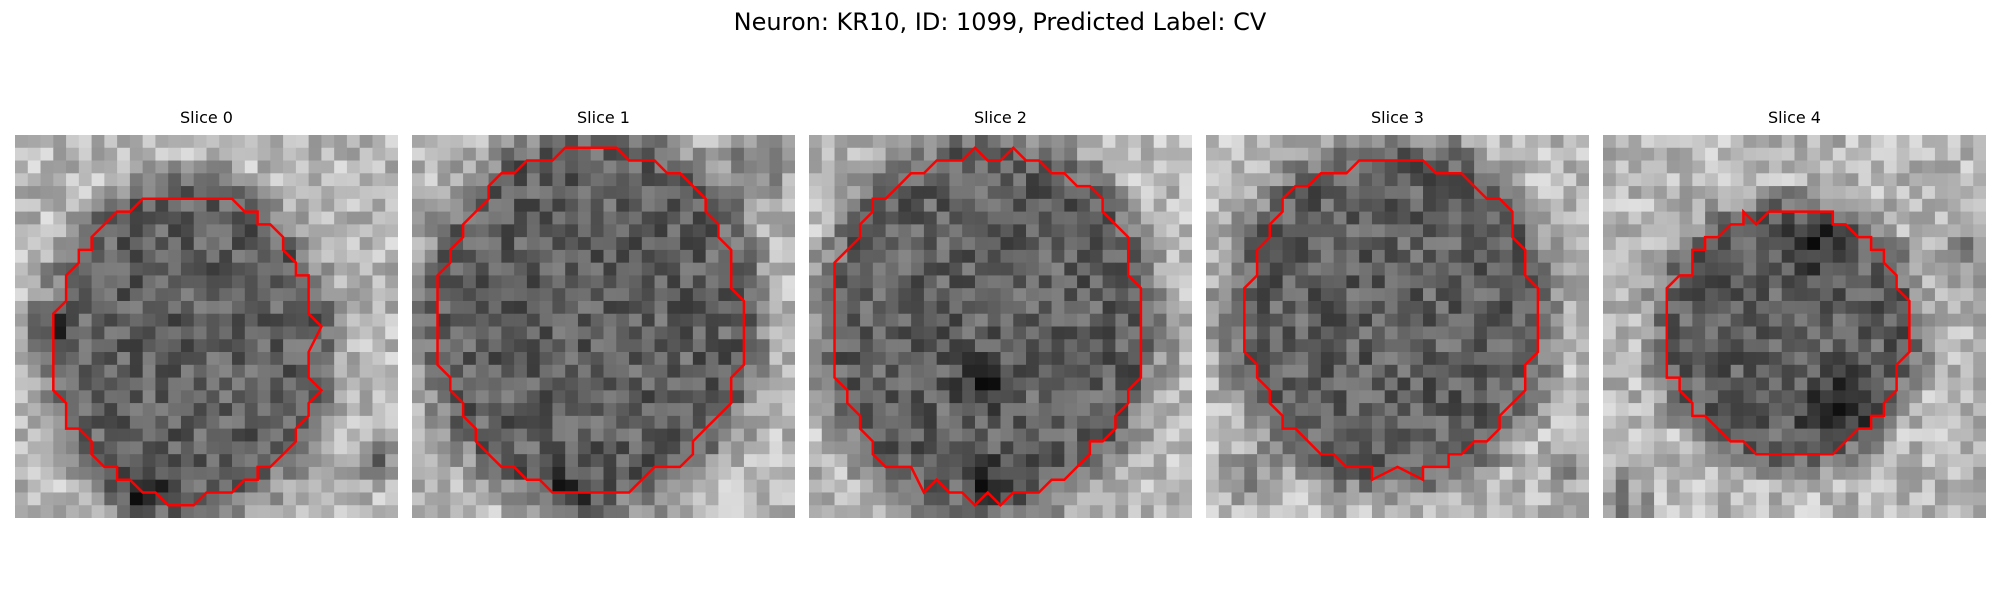 This screenshot has height=600, width=2000. I want to click on slice-title: Slice 0, so click(206, 117).